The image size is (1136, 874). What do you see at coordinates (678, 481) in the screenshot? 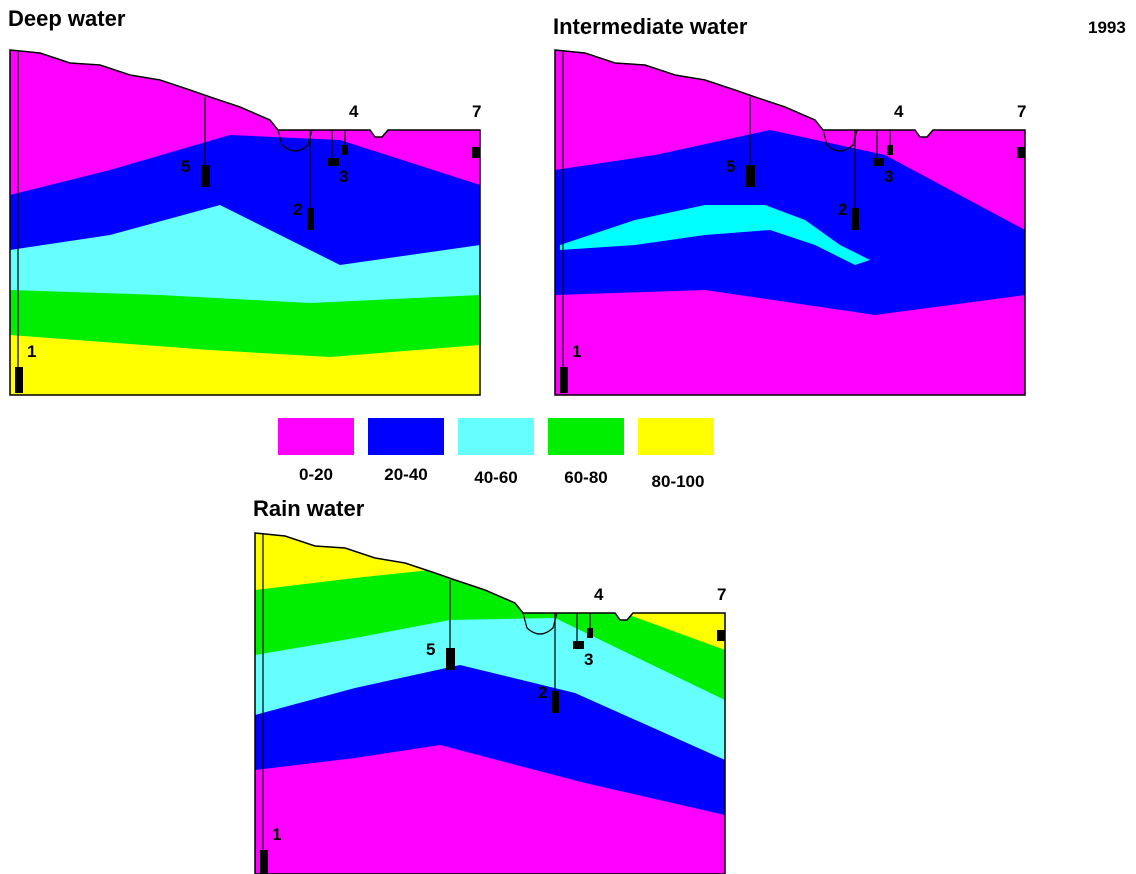
I see `legend-label: 80-100` at bounding box center [678, 481].